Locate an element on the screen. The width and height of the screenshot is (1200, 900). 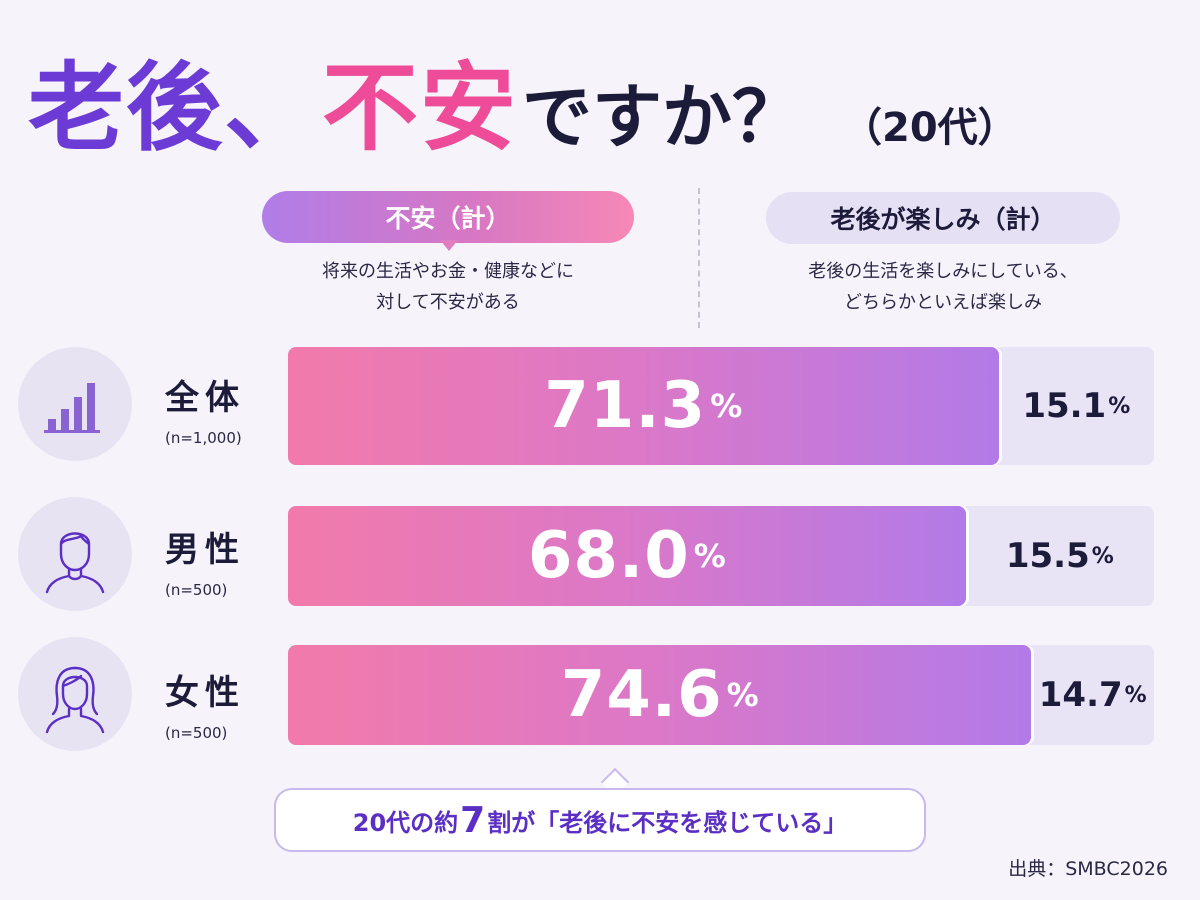
row-label-total: 全体 (n=1,000) is located at coordinates (205, 408).